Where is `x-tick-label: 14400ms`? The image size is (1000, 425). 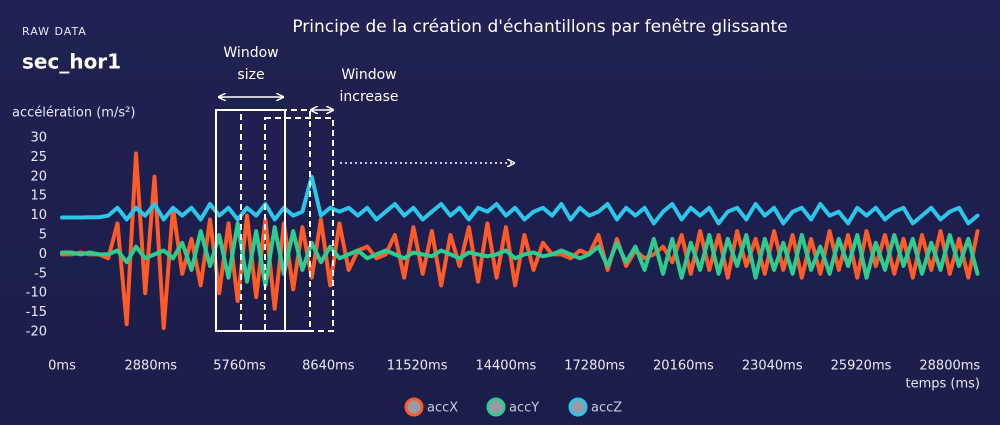 x-tick-label: 14400ms is located at coordinates (505, 366).